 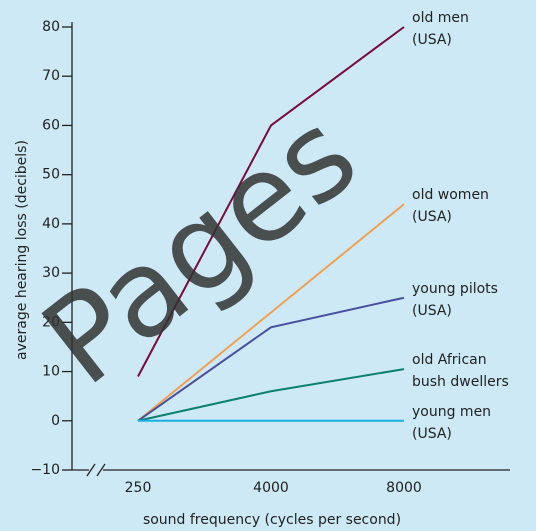 I want to click on series-label: old men (USA), so click(x=440, y=29).